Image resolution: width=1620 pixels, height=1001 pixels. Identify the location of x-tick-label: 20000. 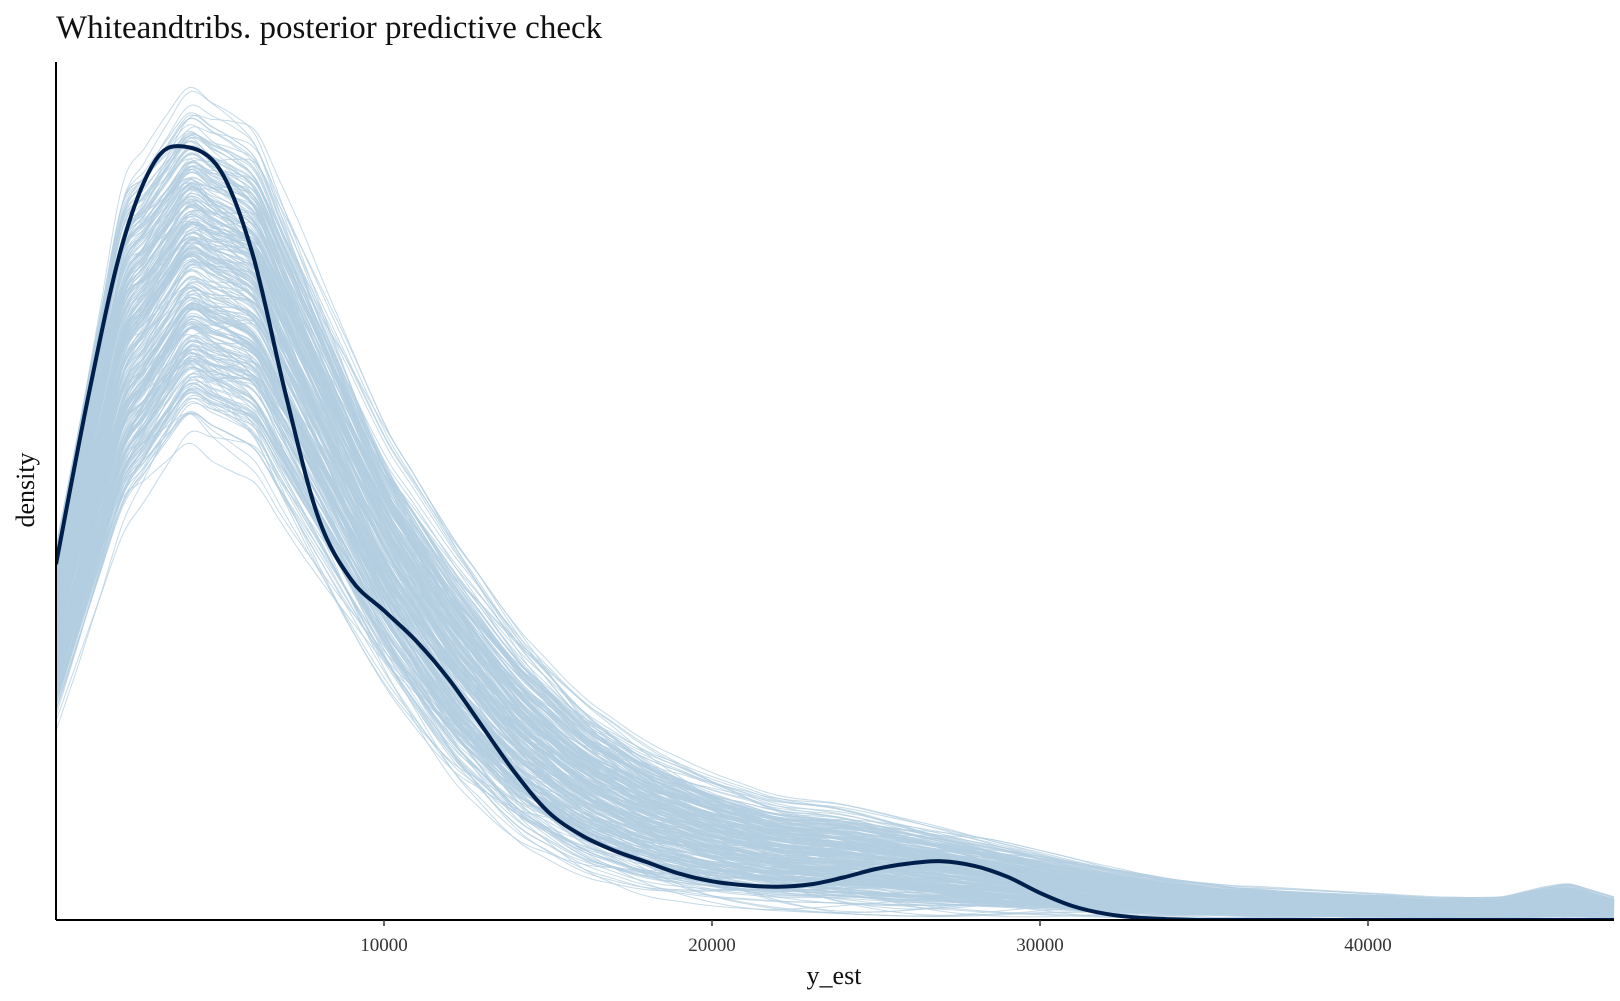
(712, 945).